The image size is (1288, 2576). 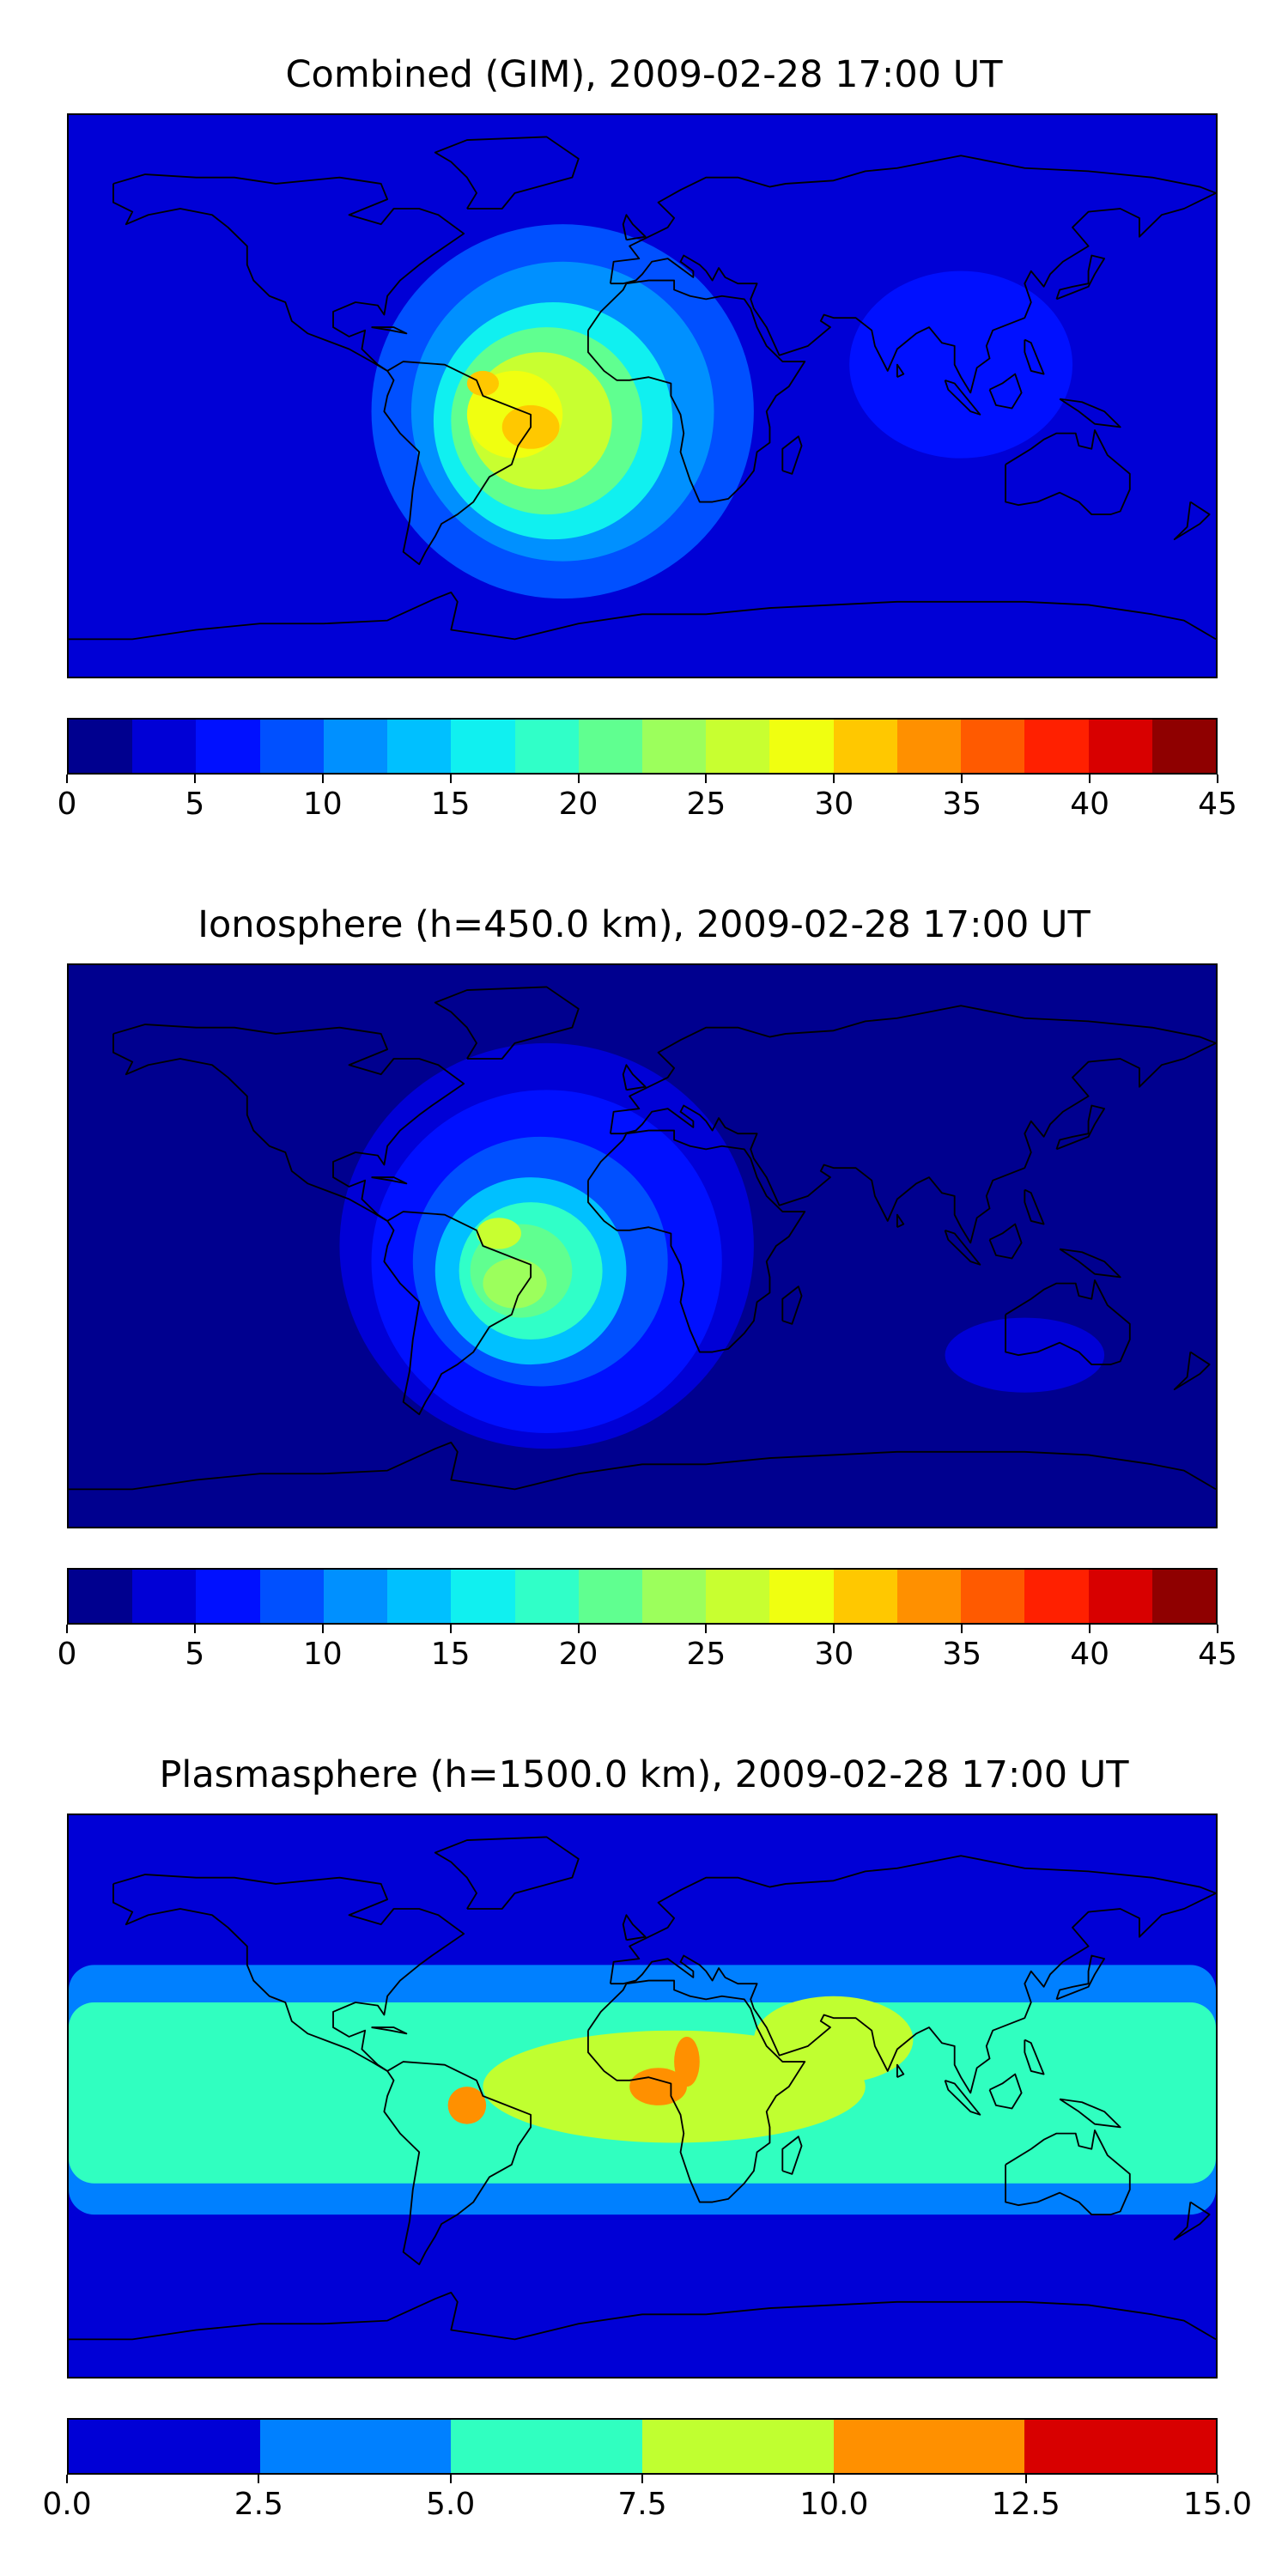 What do you see at coordinates (1217, 2504) in the screenshot?
I see `colorbar-tick-label: 15.0` at bounding box center [1217, 2504].